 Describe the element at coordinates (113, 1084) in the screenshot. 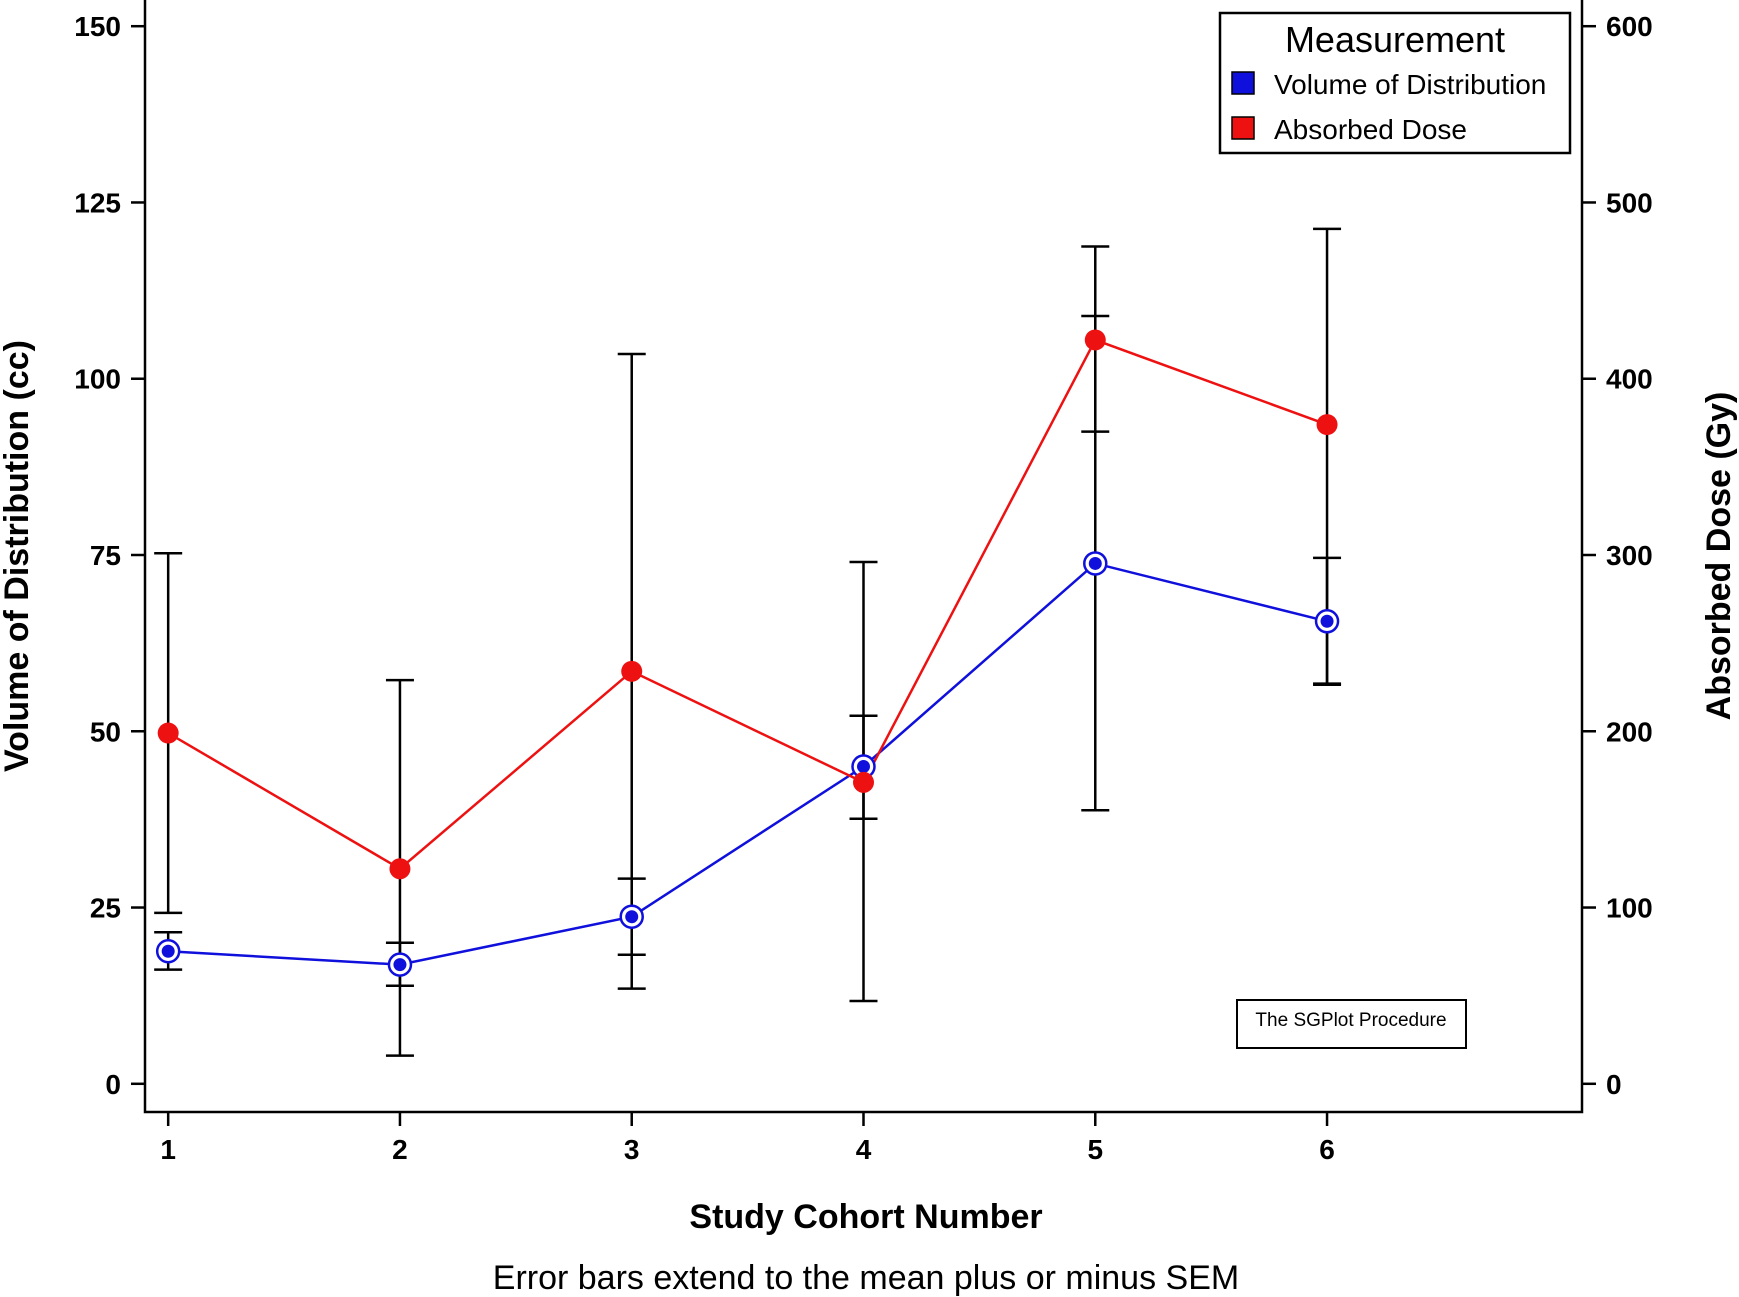

I see `left-tick-label-0: 0` at that location.